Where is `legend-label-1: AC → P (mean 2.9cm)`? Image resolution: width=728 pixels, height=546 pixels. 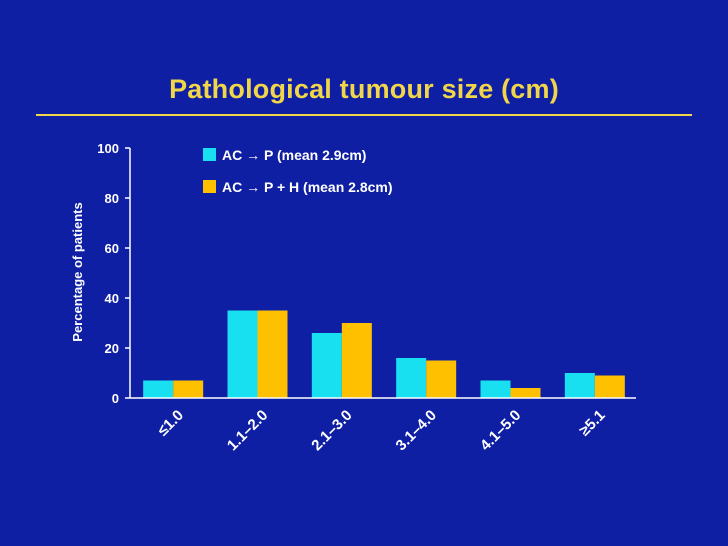
legend-label-1: AC → P (mean 2.9cm) is located at coordinates (294, 155).